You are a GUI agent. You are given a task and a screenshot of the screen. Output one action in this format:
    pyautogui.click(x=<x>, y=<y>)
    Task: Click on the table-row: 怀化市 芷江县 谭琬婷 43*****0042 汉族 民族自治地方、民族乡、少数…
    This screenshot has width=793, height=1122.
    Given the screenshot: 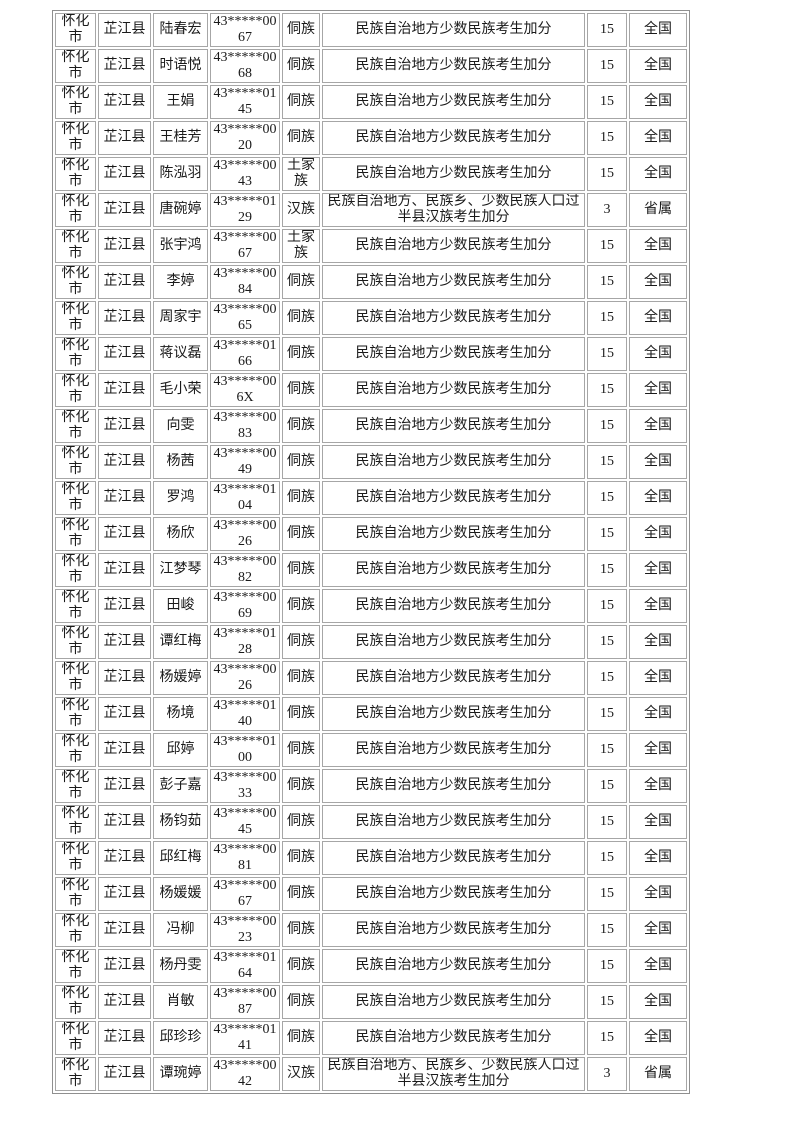 What is the action you would take?
    pyautogui.click(x=371, y=1074)
    